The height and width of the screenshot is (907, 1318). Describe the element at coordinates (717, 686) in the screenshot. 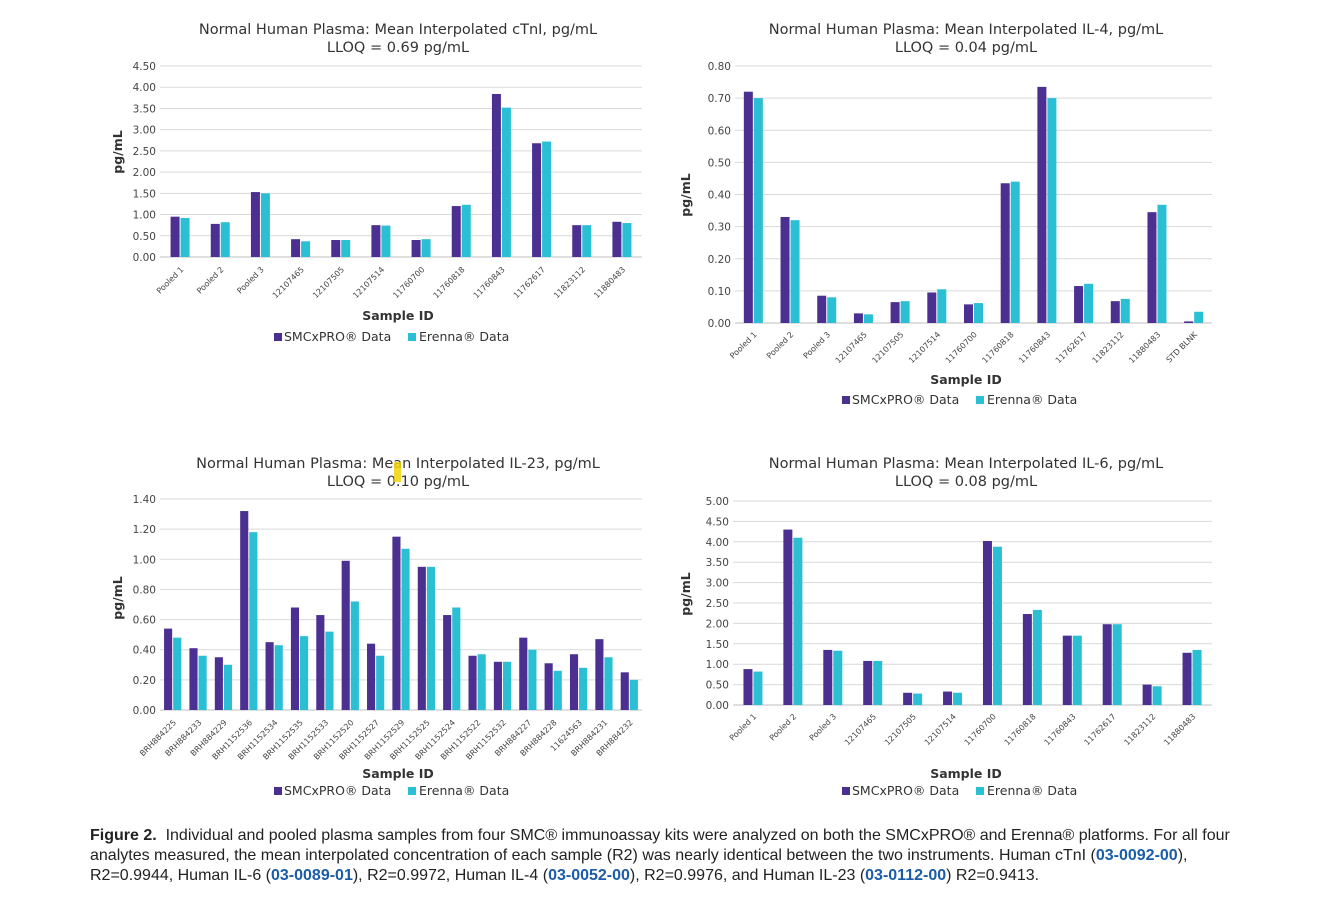

I see `y-tick-label: 0.50` at that location.